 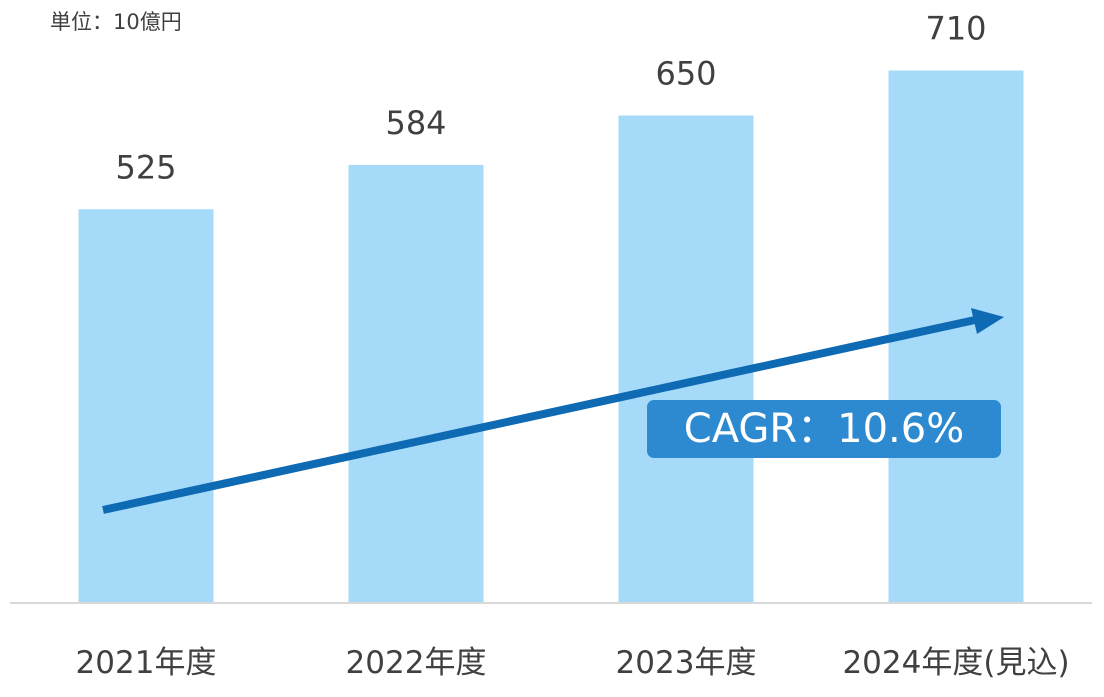 I want to click on category-label-3: 2023年度, so click(x=686, y=663).